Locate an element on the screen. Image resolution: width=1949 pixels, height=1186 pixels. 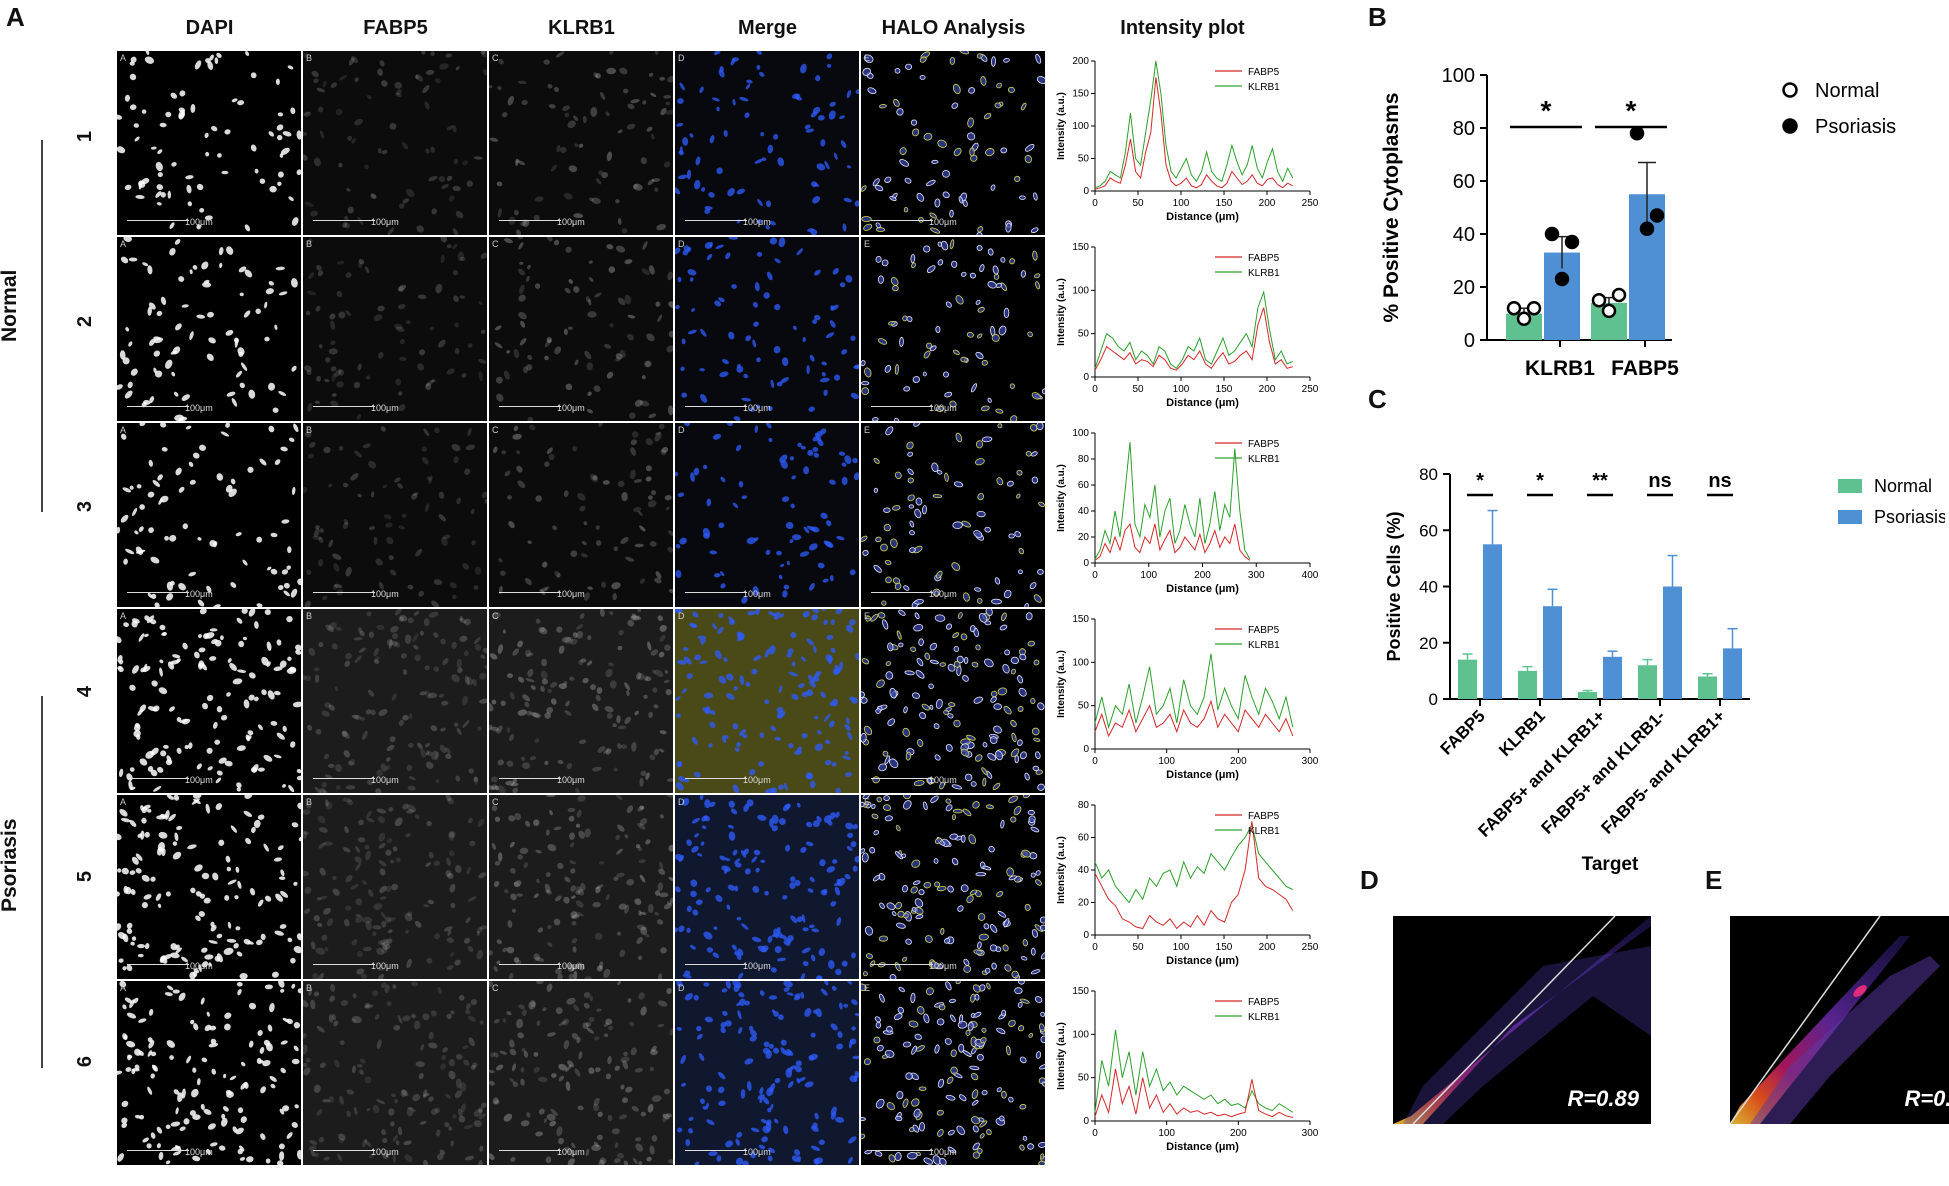
x-tick-label: 400 is located at coordinates (1310, 575).